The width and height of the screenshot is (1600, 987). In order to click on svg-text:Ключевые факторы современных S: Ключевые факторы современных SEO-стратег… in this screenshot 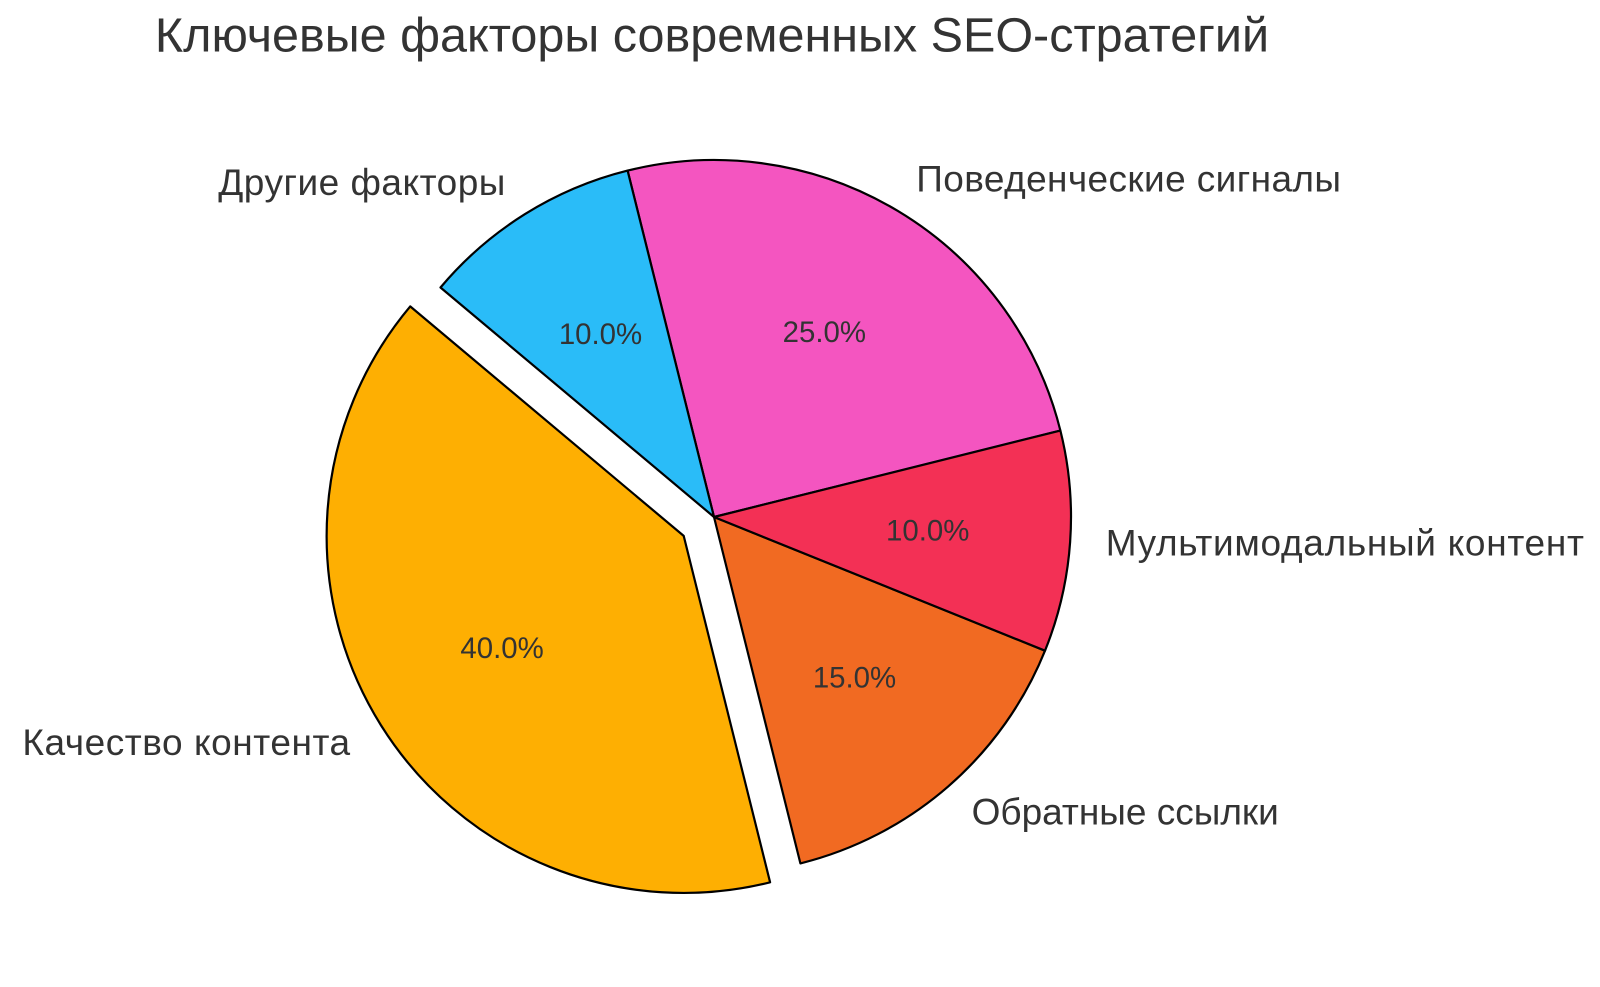, I will do `click(712, 36)`.